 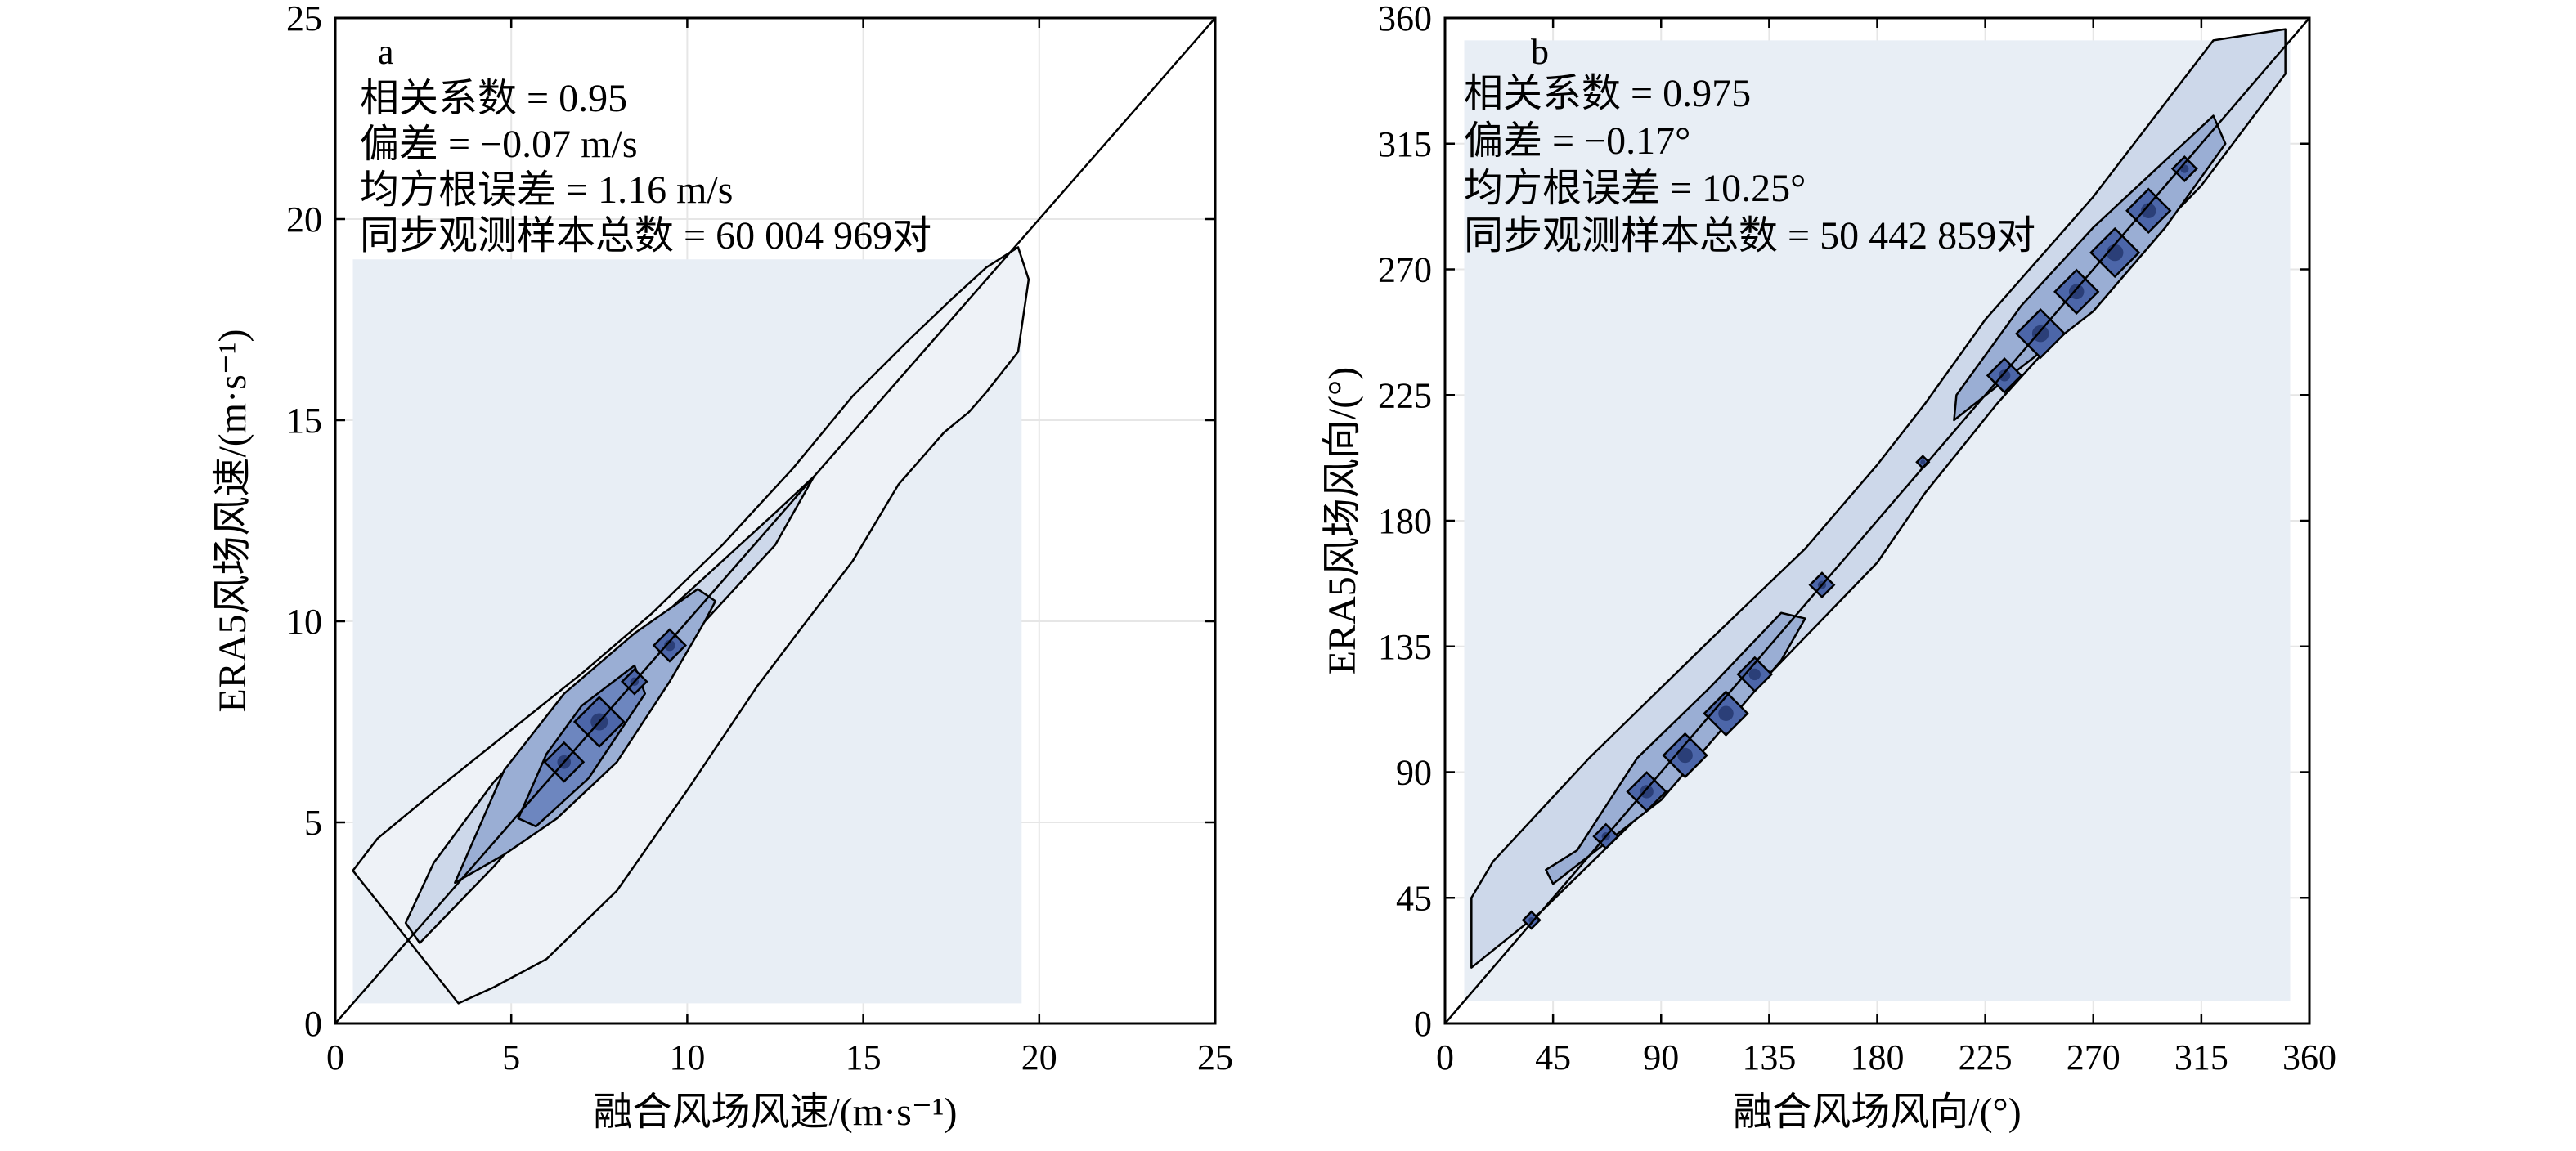 I want to click on x-tick-label: 25, so click(x=1215, y=1057).